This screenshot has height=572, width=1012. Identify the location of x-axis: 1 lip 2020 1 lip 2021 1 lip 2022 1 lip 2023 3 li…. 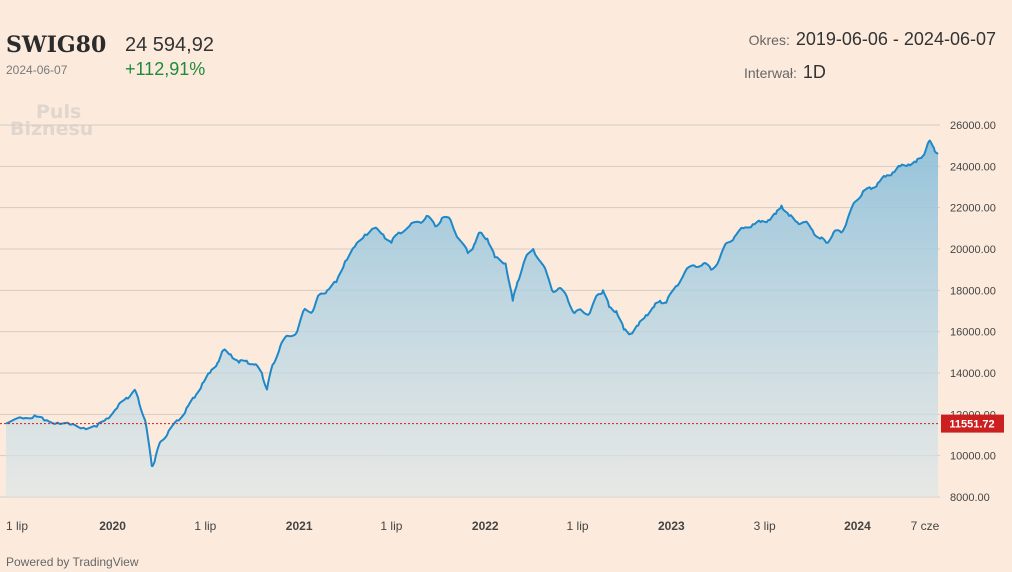
(473, 526).